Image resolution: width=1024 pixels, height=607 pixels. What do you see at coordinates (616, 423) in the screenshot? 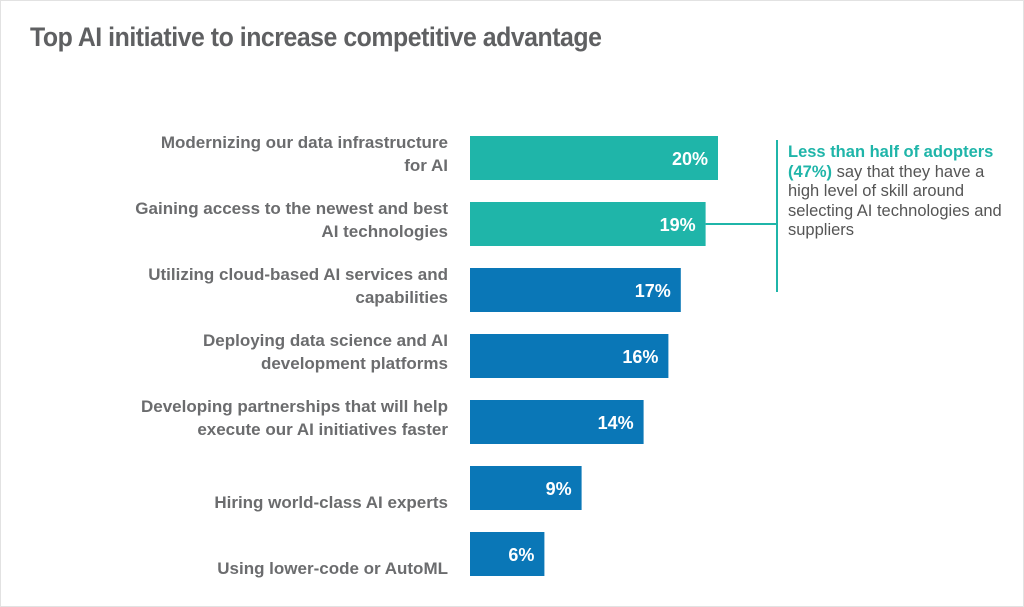
I see `value-label: 14%` at bounding box center [616, 423].